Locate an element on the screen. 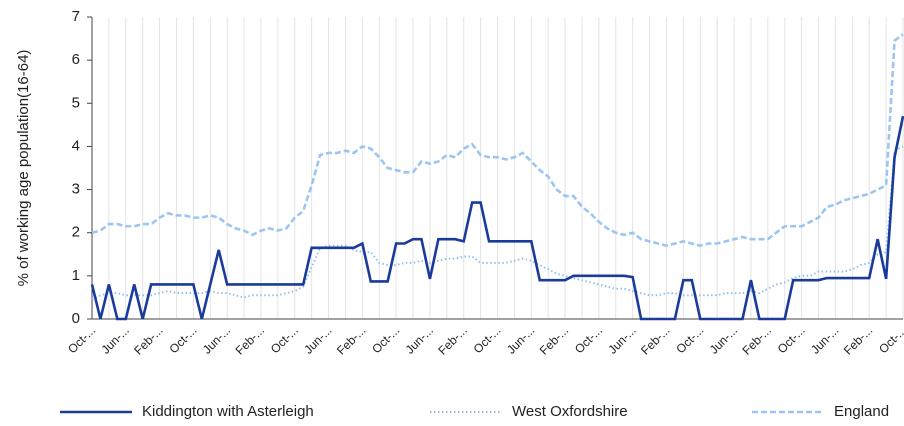 Image resolution: width=904 pixels, height=426 pixels. y-tick-label: 5 is located at coordinates (76, 102).